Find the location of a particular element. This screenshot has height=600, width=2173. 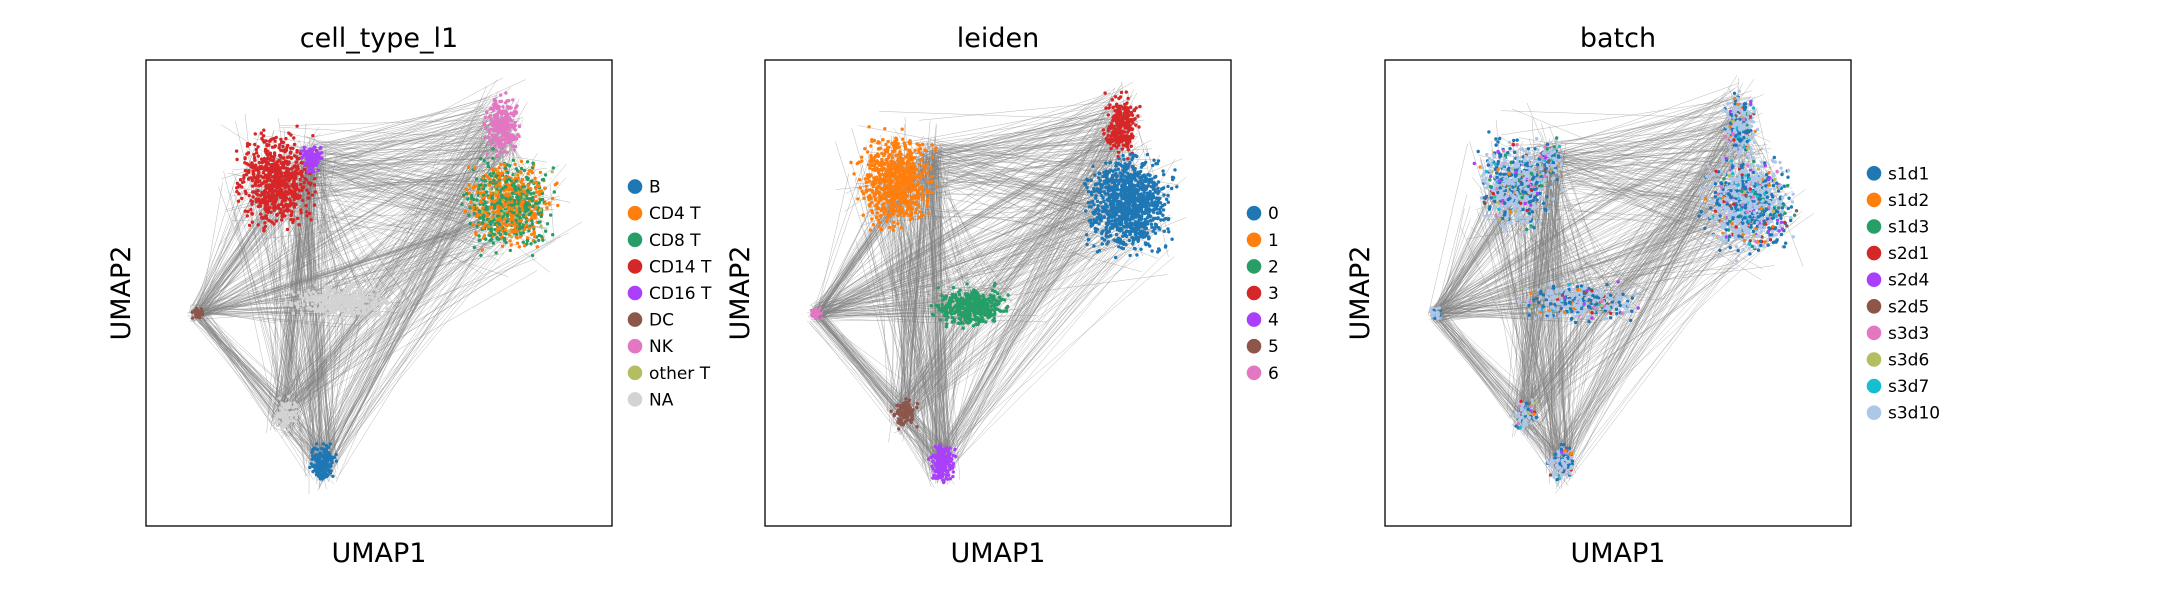

point-cd16-t is located at coordinates (318, 158).